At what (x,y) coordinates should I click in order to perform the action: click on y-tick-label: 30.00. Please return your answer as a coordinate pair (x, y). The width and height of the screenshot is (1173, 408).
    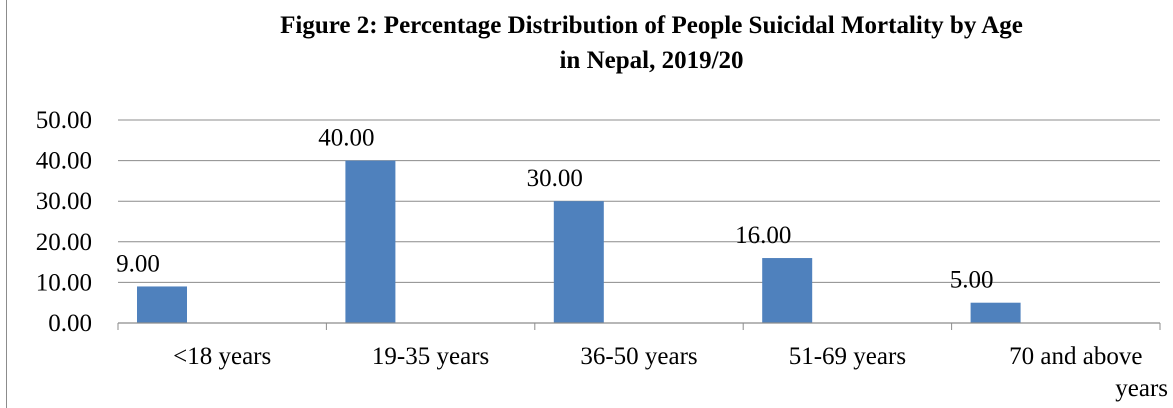
    Looking at the image, I should click on (64, 201).